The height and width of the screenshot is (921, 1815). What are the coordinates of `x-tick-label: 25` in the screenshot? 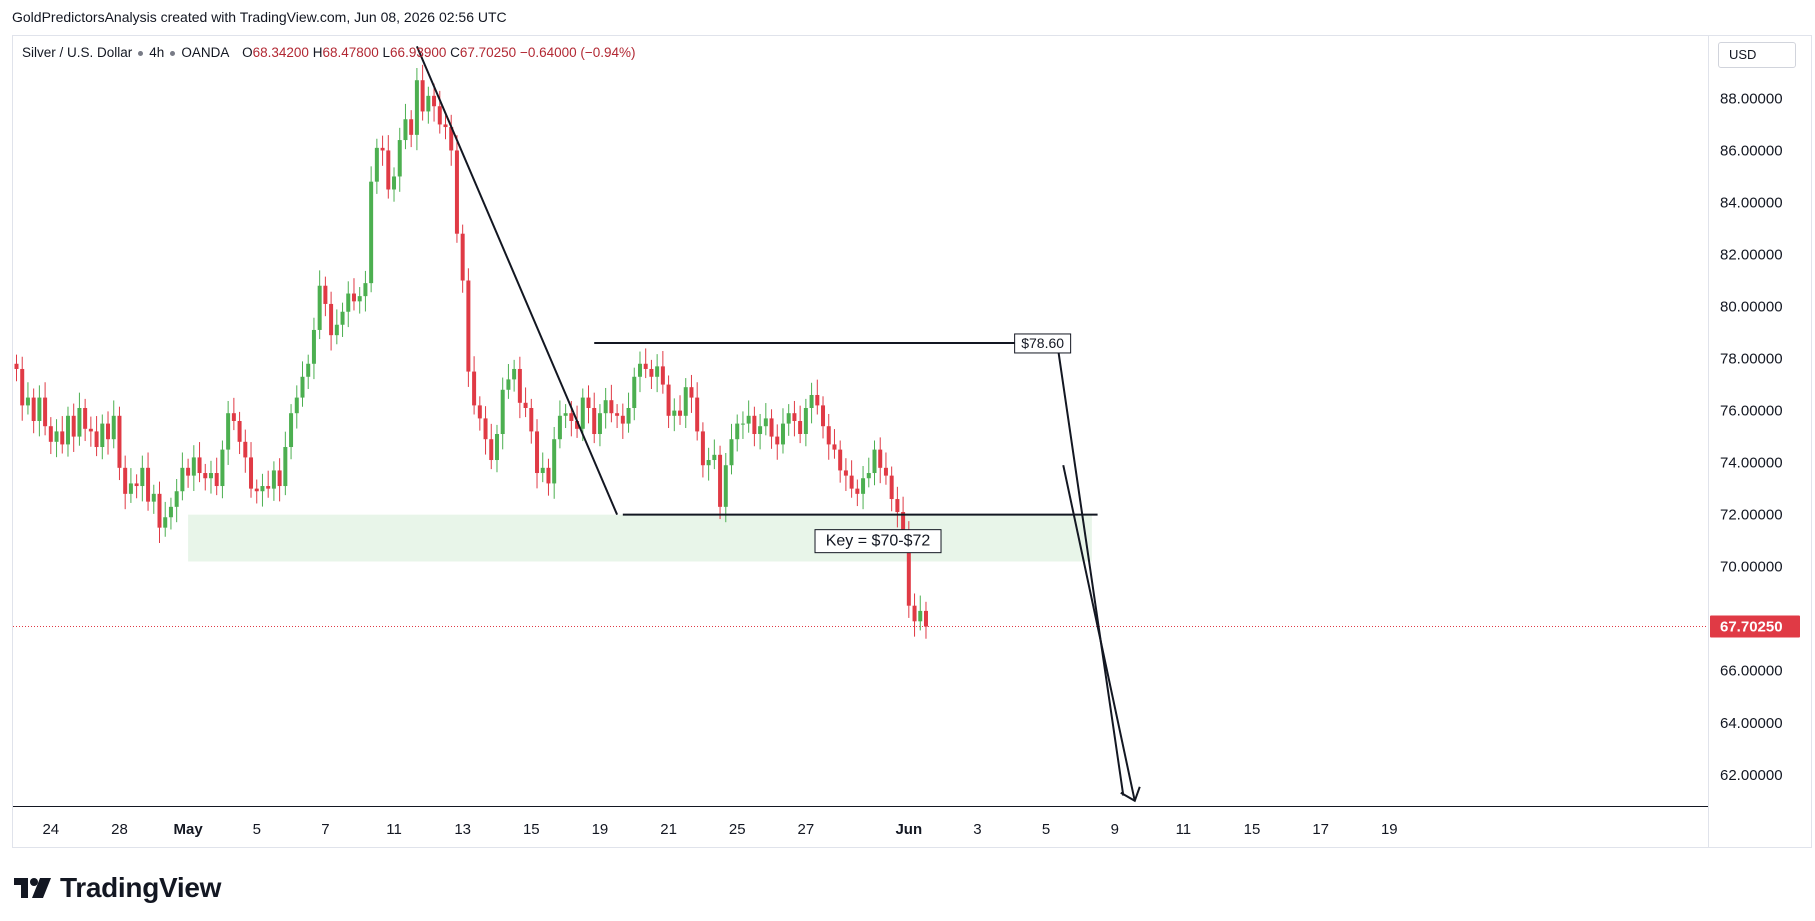 It's located at (737, 829).